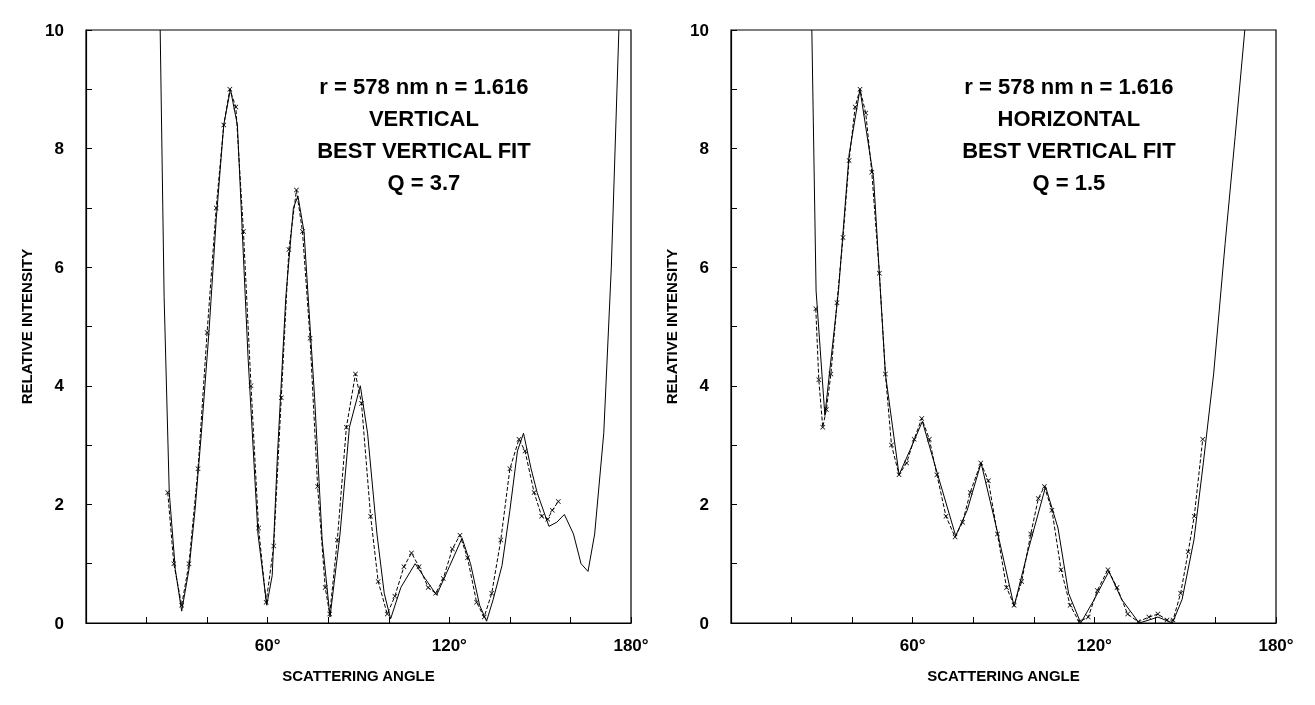 This screenshot has width=1315, height=705. Describe the element at coordinates (1069, 118) in the screenshot. I see `annotation: HORIZONTAL` at that location.